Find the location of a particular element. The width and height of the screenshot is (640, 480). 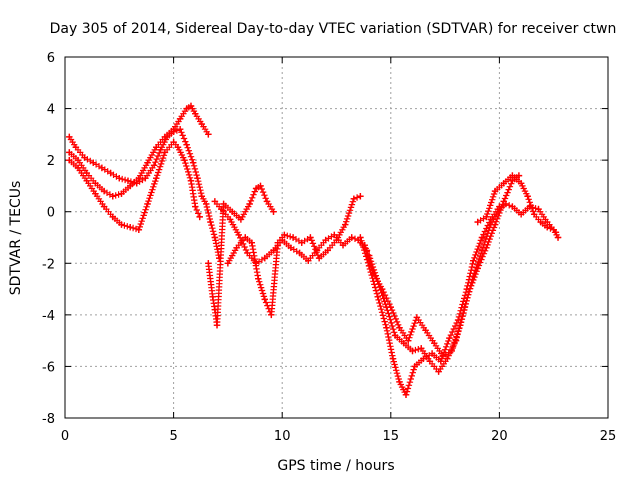

series-track-j is located at coordinates (518, 206).